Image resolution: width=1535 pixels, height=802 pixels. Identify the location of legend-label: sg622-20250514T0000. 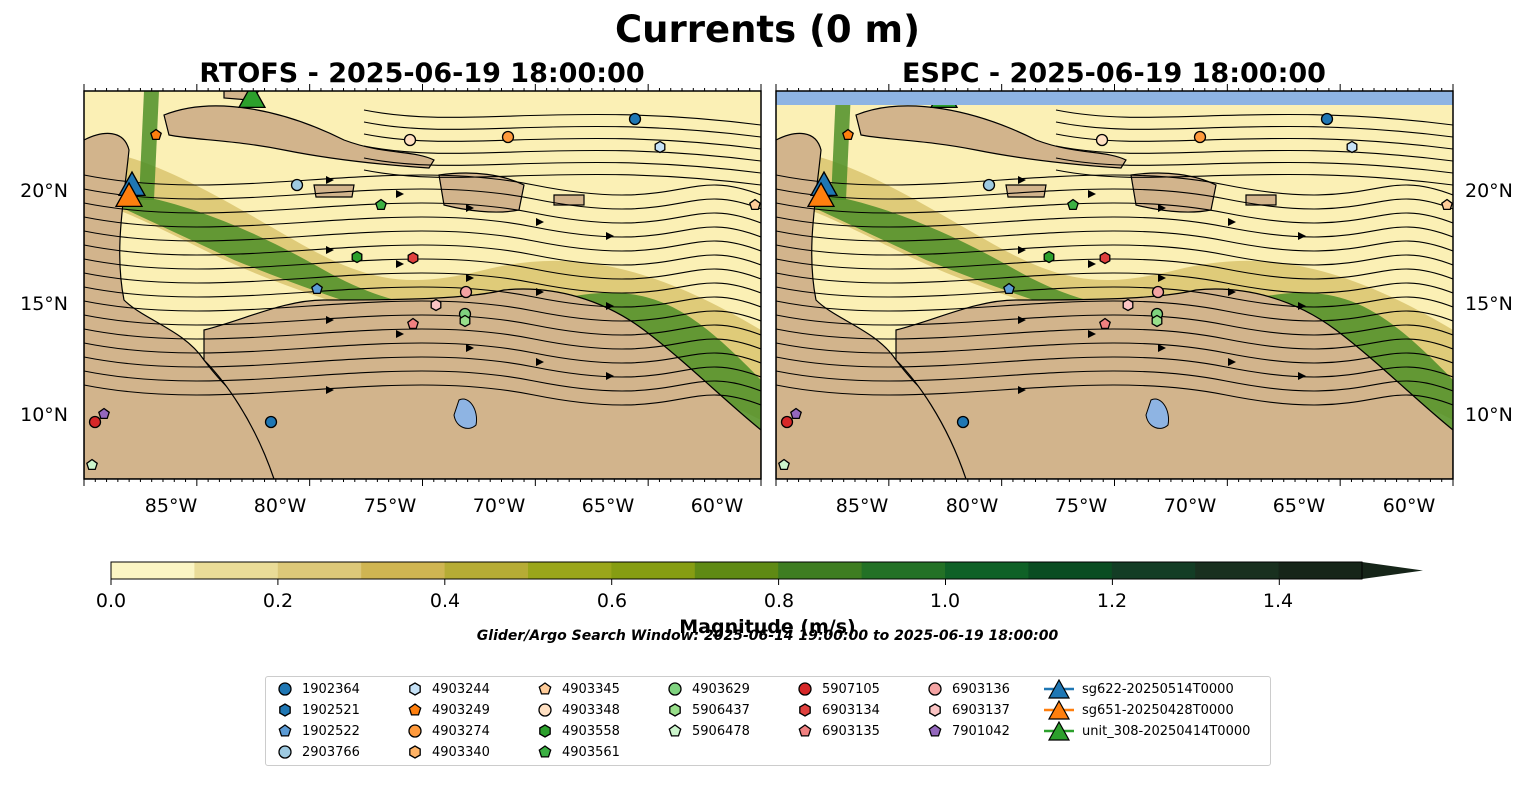
(1158, 689).